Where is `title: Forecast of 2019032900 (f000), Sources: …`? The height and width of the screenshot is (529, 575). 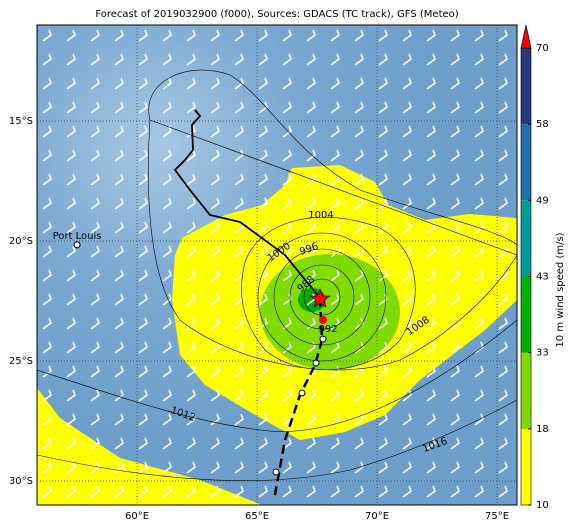 title: Forecast of 2019032900 (f000), Sources: … is located at coordinates (276, 14).